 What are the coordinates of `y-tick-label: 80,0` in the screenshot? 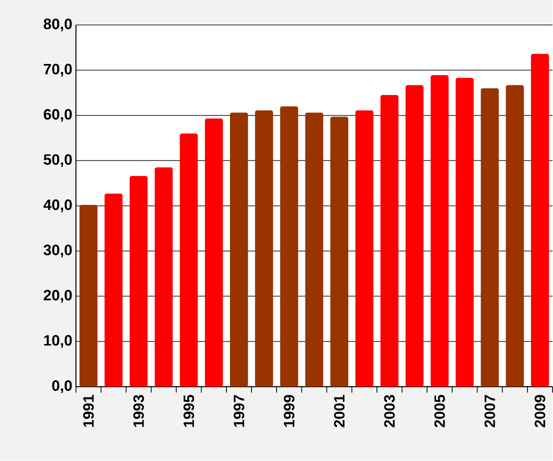 It's located at (58, 25).